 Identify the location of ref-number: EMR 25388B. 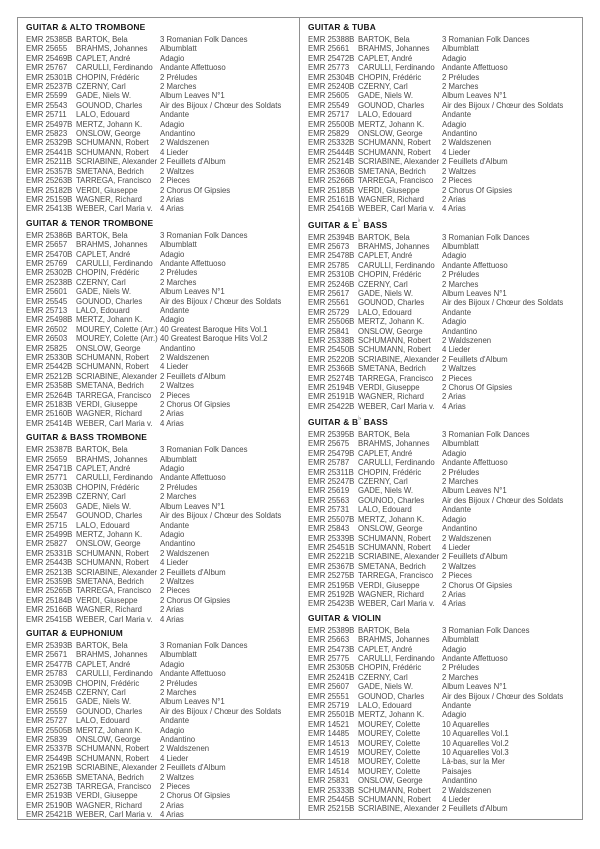
(331, 39).